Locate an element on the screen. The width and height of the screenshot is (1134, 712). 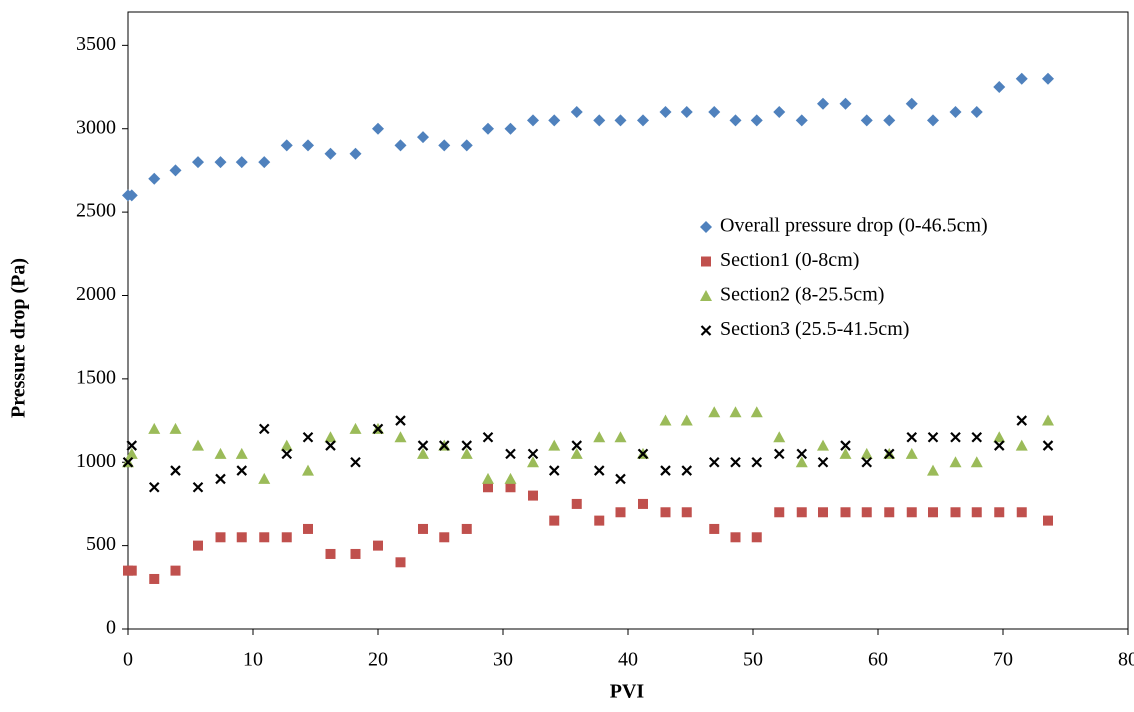
x-tick-label: 0 is located at coordinates (128, 660).